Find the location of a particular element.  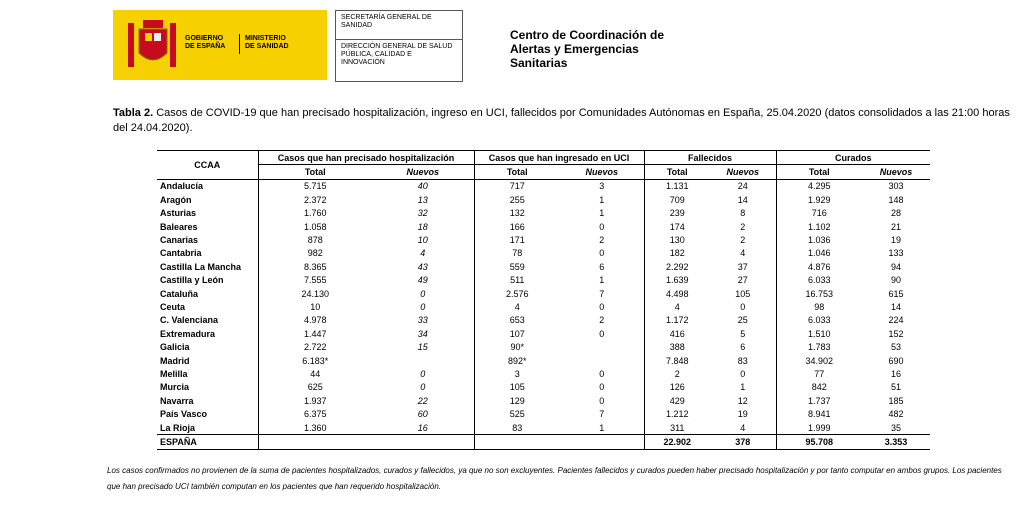

cell: 94 is located at coordinates (895, 266).